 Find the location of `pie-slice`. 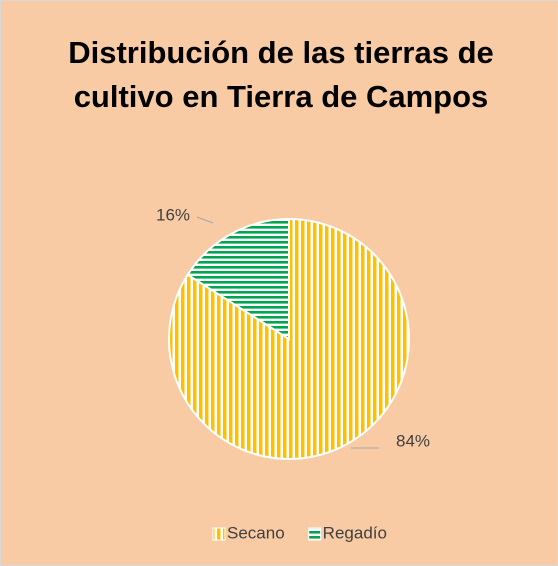

pie-slice is located at coordinates (238, 279).